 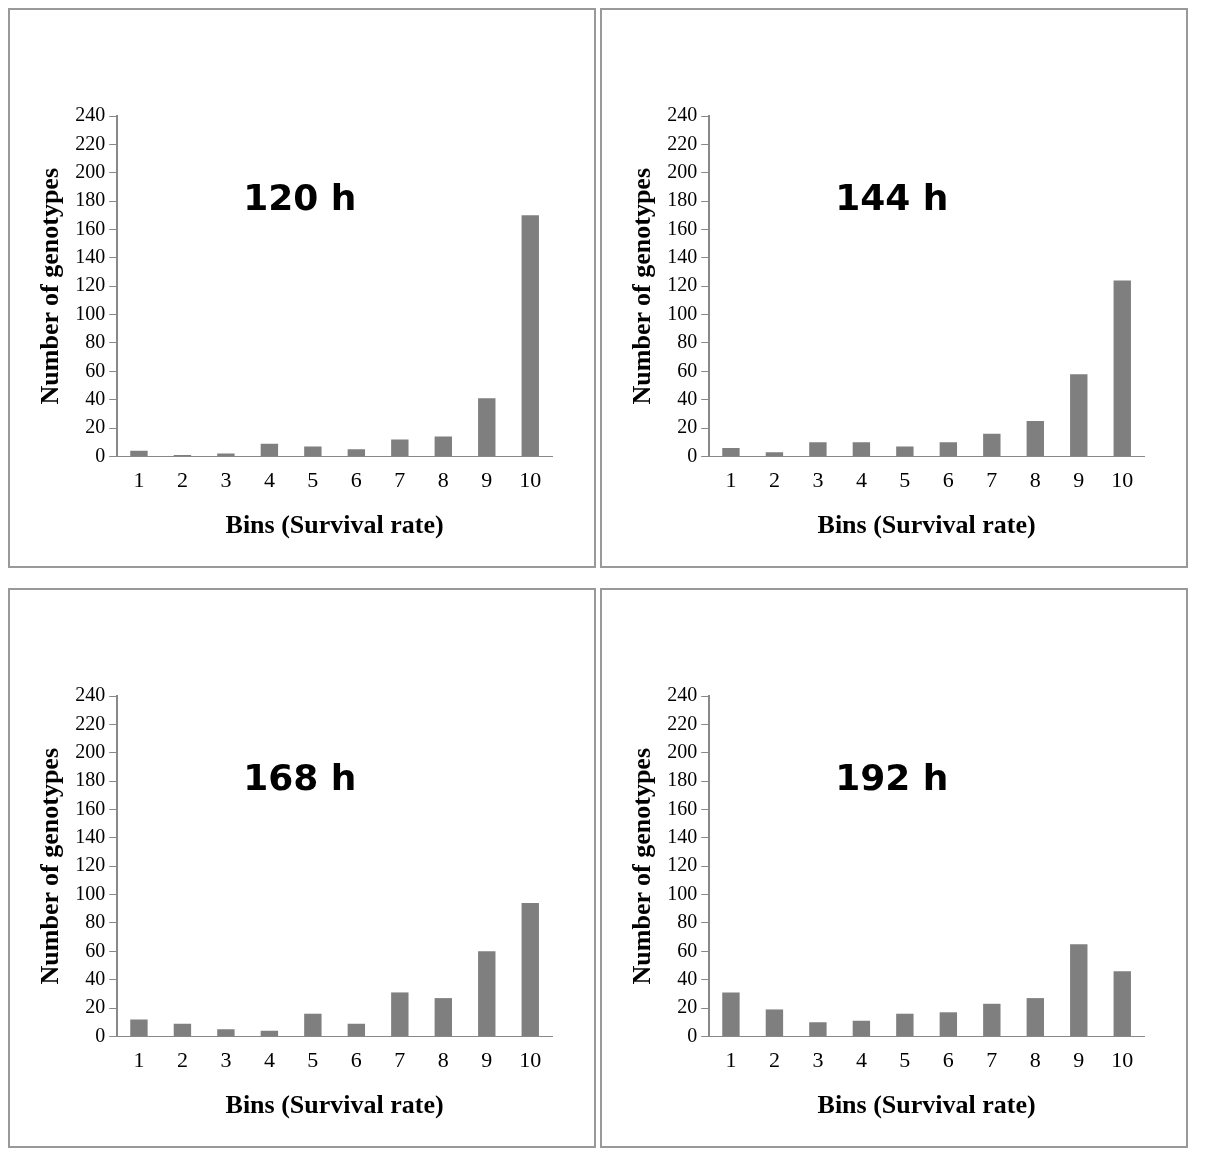 I want to click on text: 120 h, so click(x=300, y=198).